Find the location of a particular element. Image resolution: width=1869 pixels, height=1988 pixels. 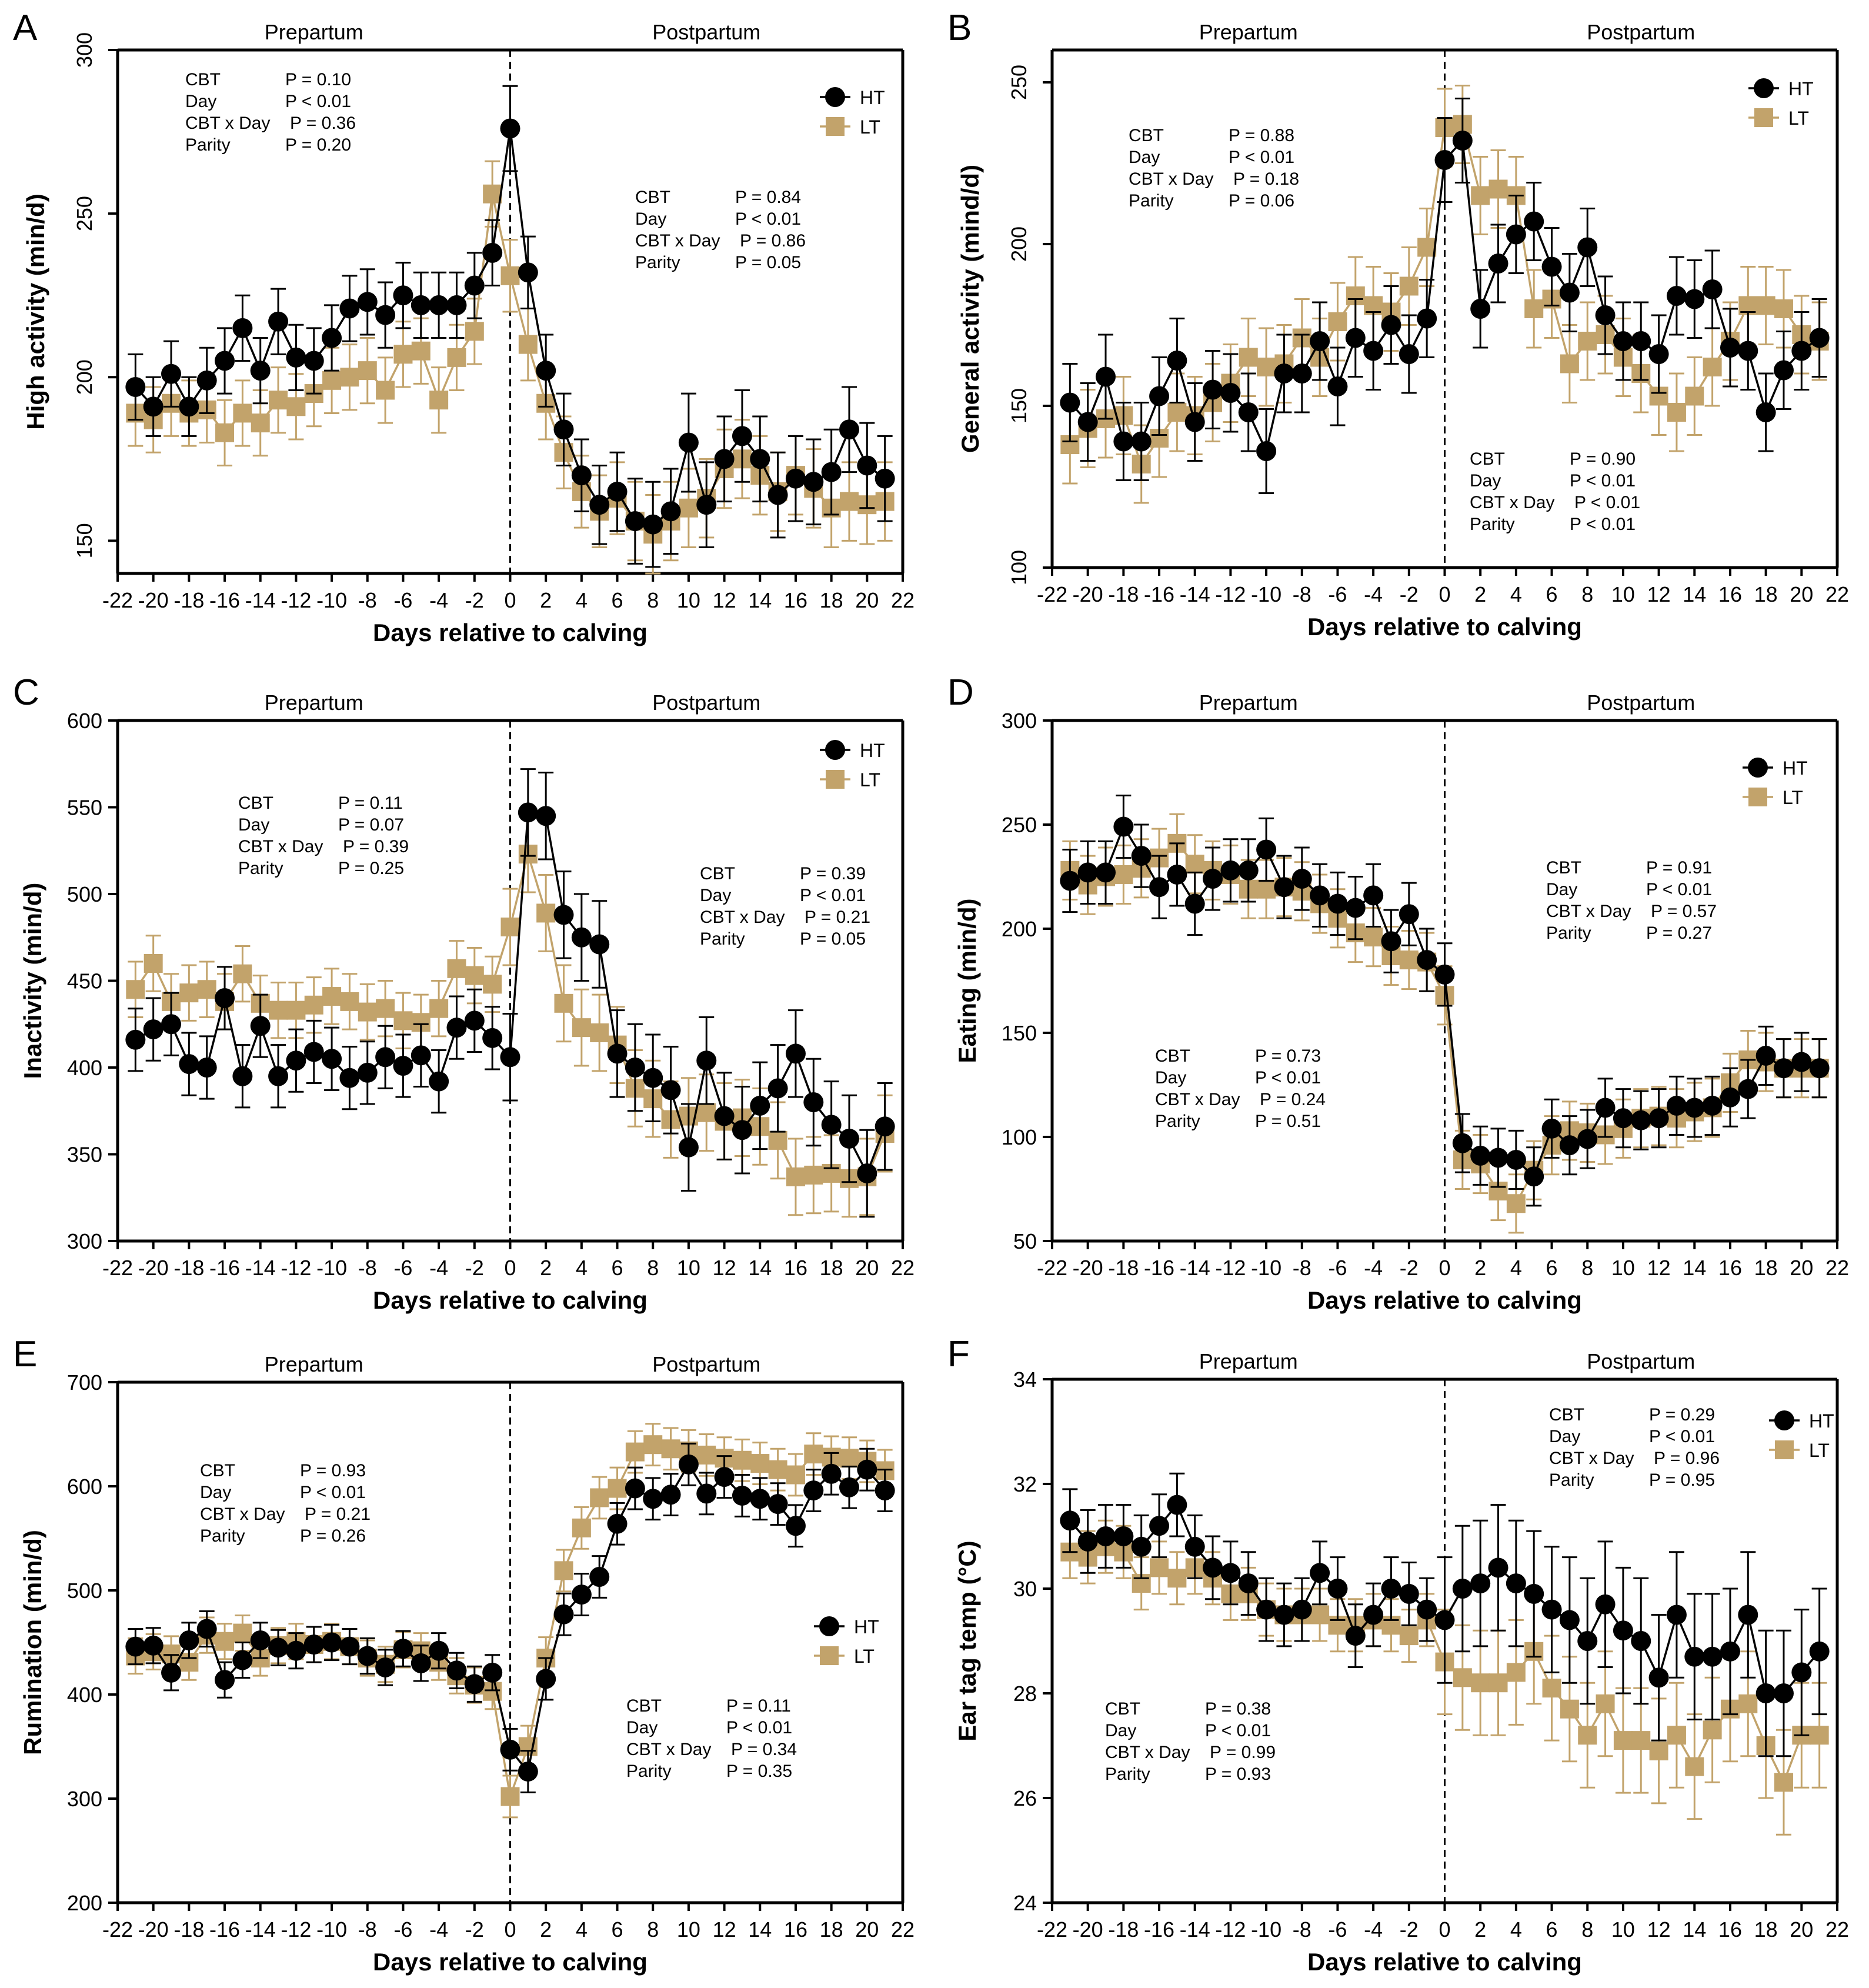

stats-term: Parity is located at coordinates (1571, 1480).